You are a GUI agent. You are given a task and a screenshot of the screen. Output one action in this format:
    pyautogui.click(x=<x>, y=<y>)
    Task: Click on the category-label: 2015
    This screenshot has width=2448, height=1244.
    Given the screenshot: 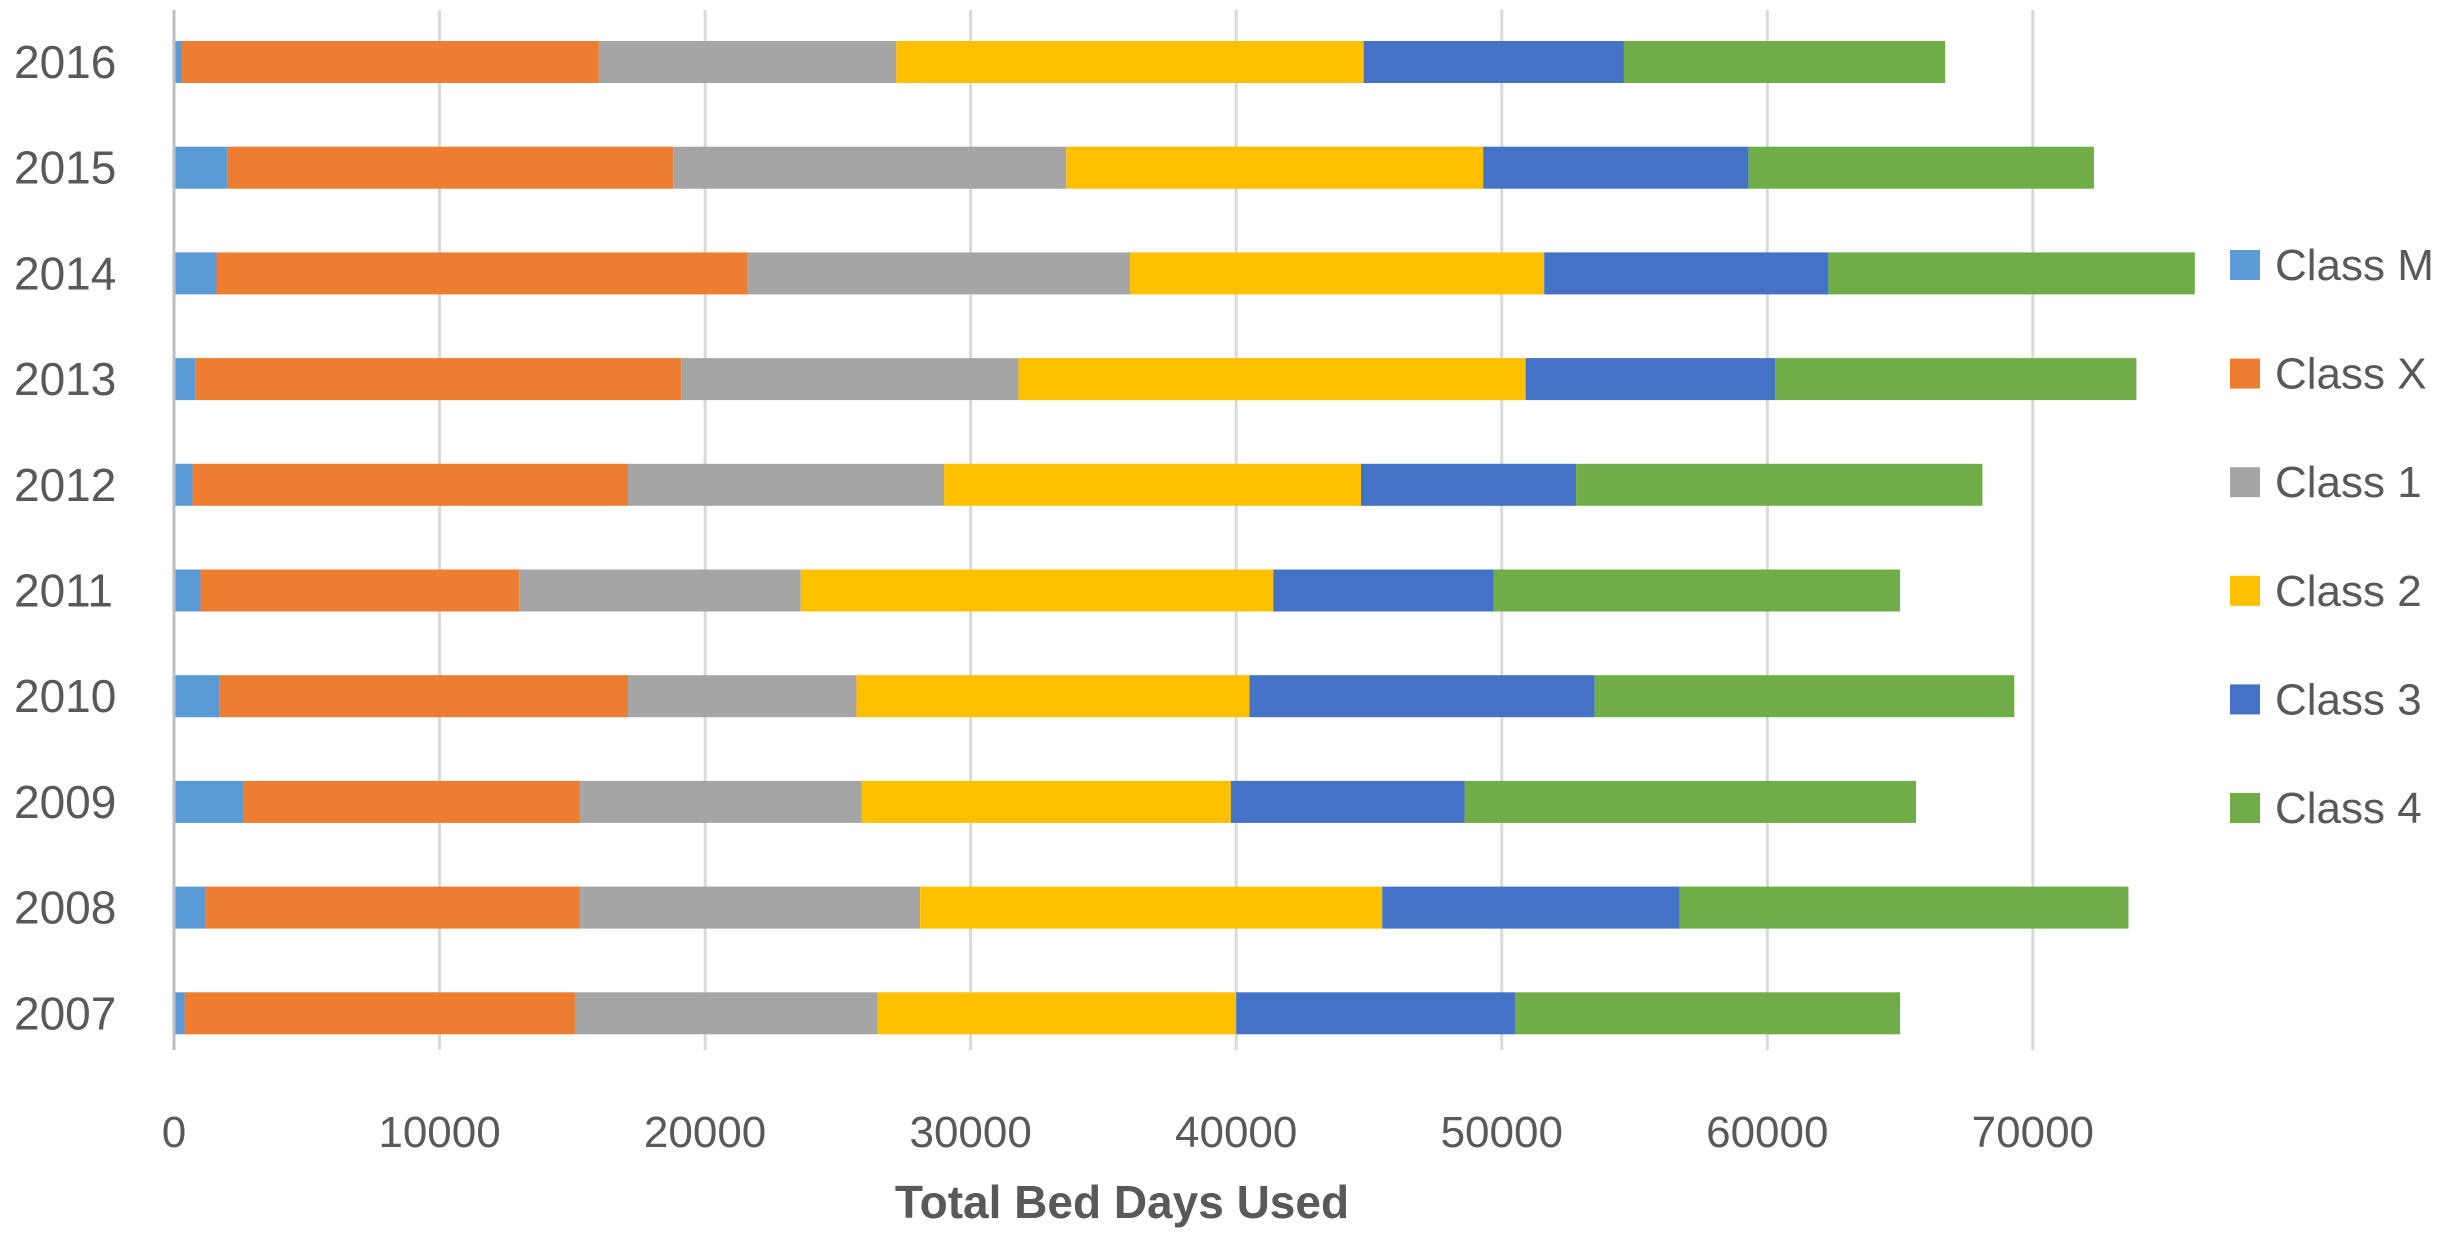 What is the action you would take?
    pyautogui.click(x=65, y=168)
    